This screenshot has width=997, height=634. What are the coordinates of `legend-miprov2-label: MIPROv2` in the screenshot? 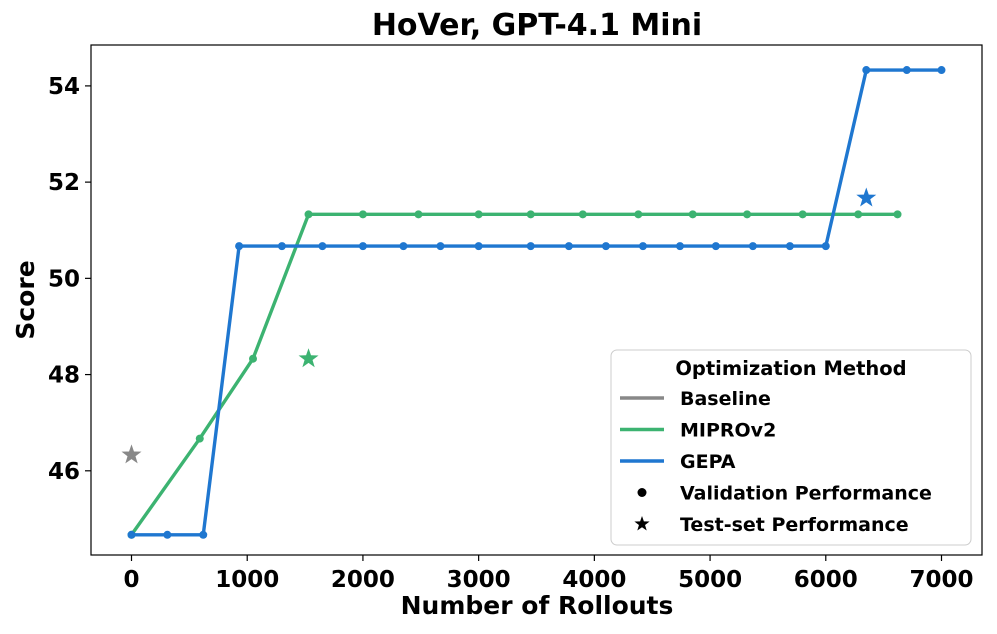 It's located at (728, 431).